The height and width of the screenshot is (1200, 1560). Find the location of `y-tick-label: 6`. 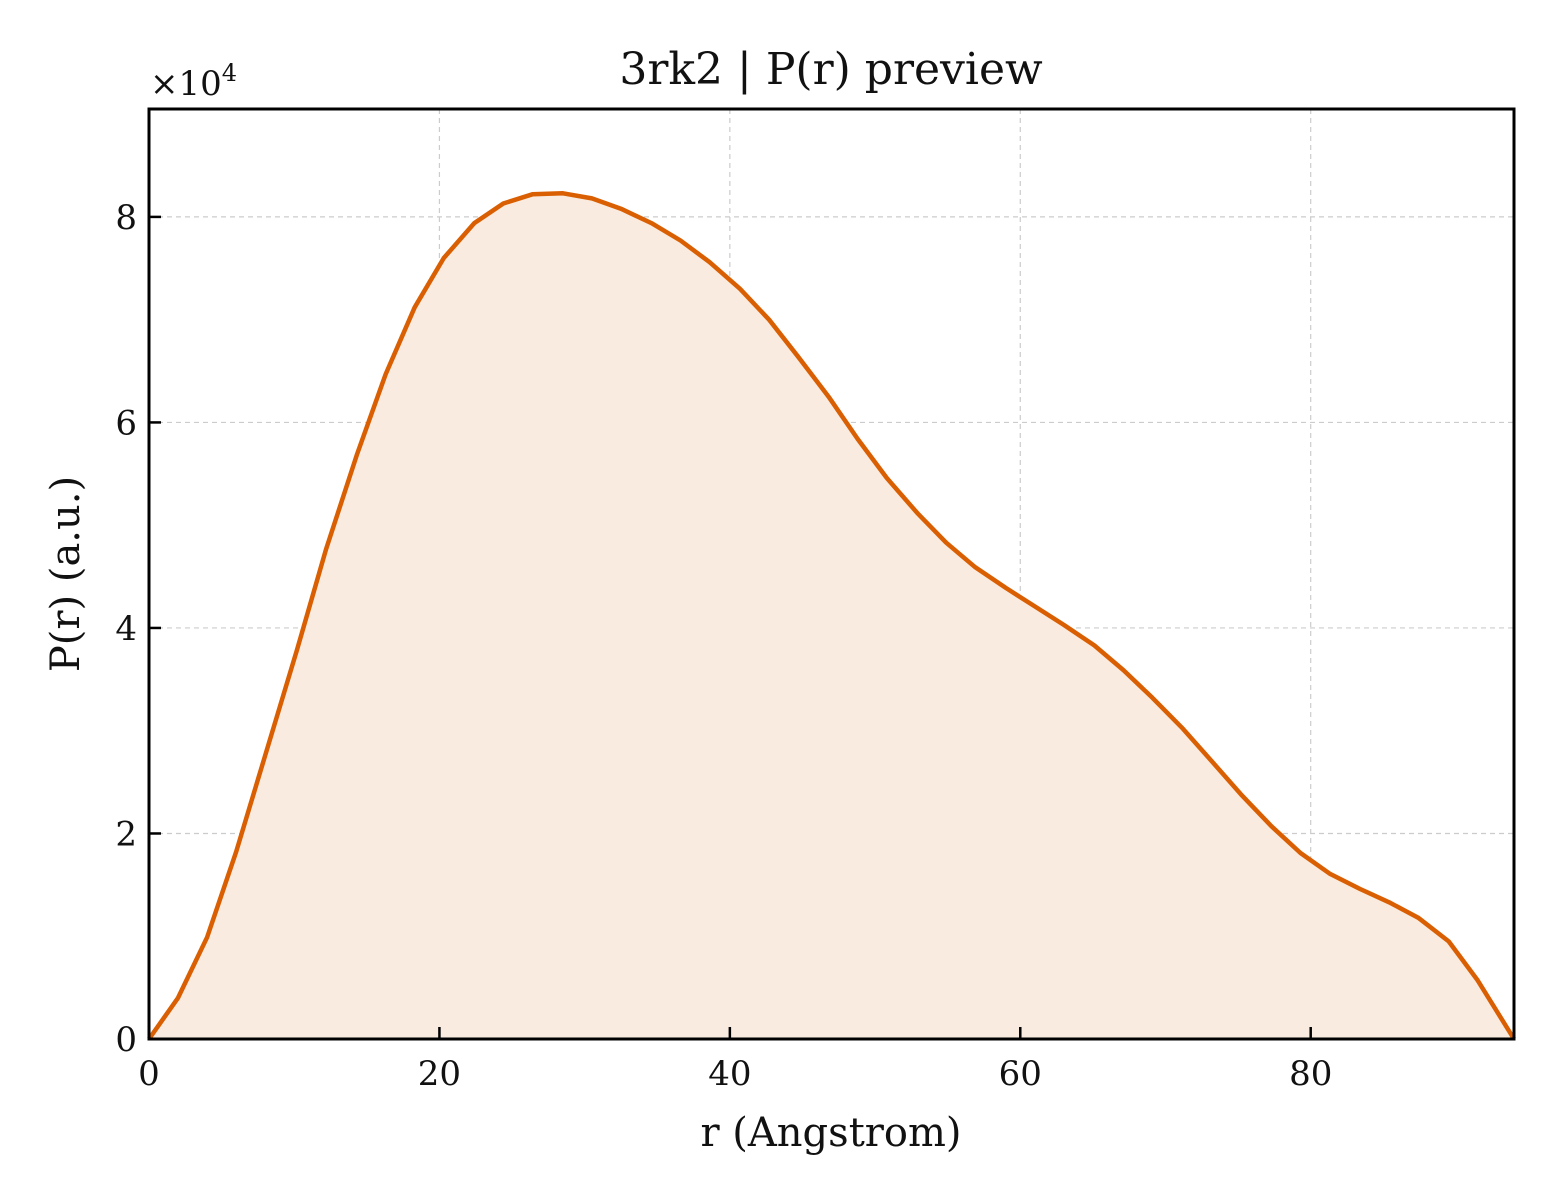

y-tick-label: 6 is located at coordinates (126, 423).